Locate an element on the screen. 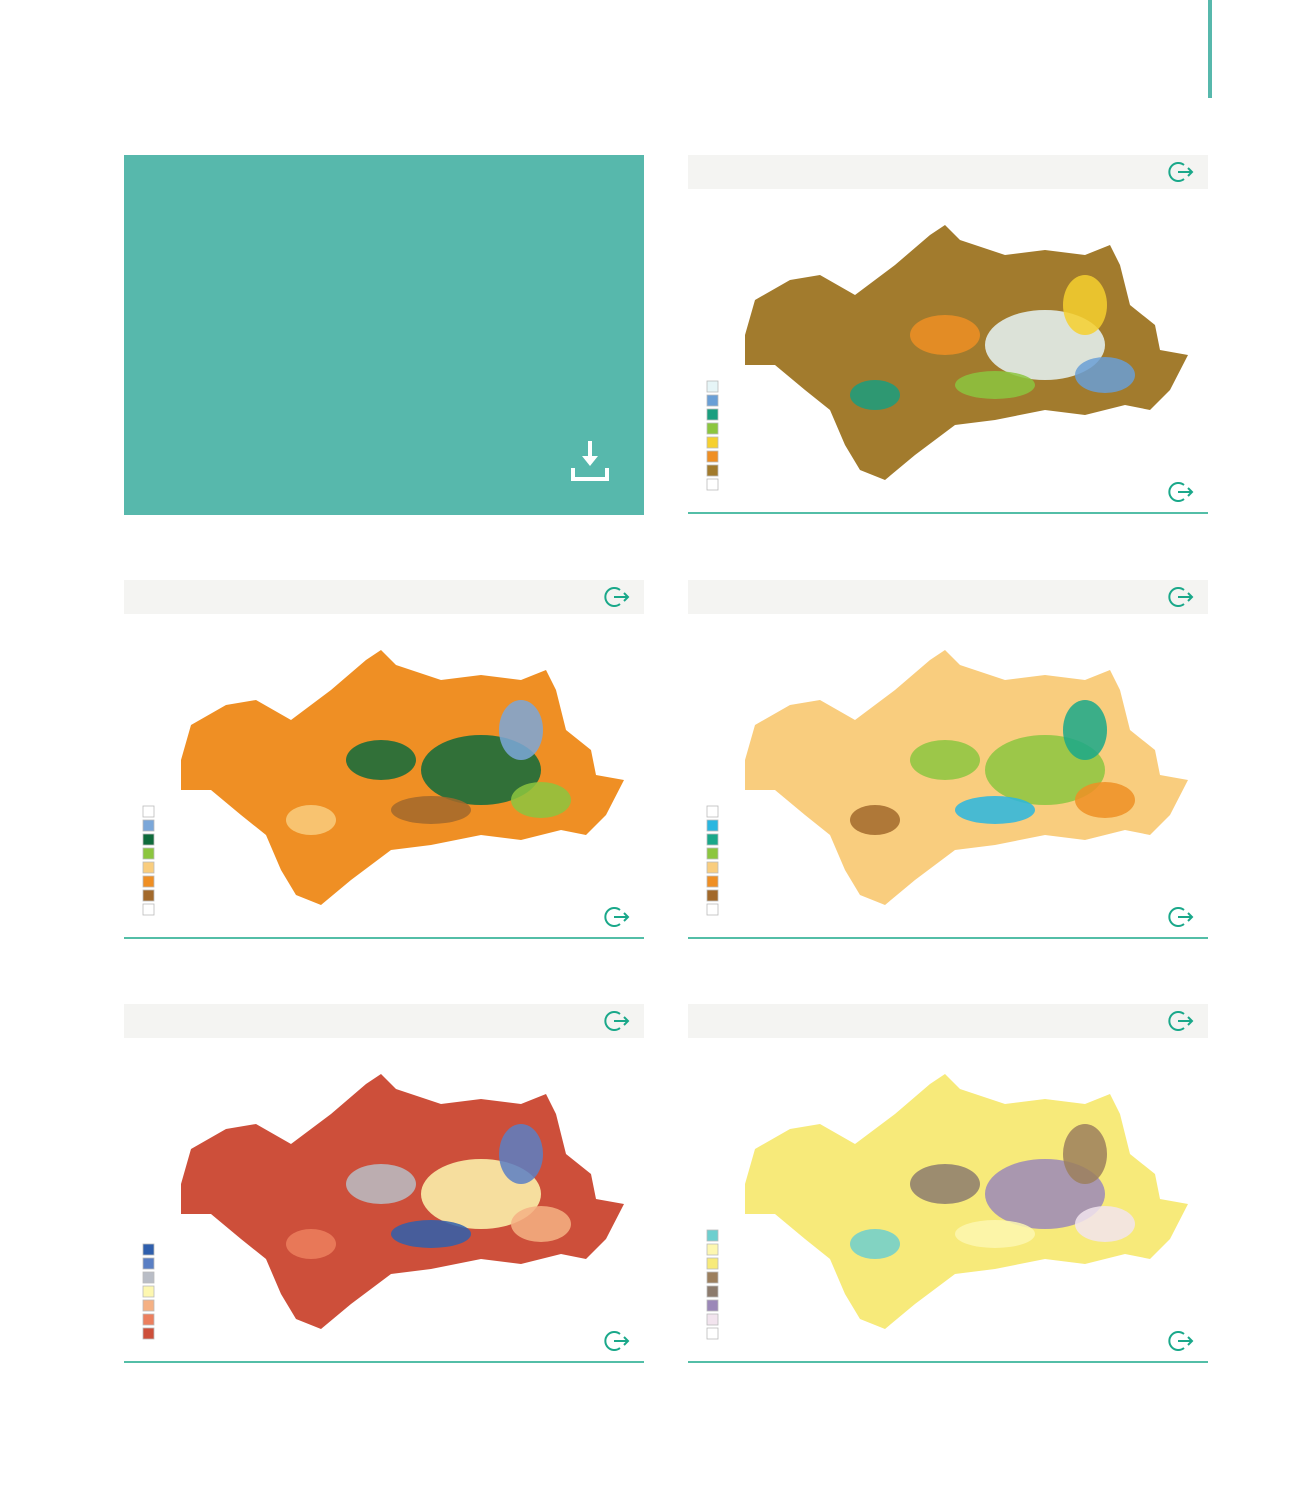 This screenshot has height=1486, width=1301. side-bar is located at coordinates (1210, 49).